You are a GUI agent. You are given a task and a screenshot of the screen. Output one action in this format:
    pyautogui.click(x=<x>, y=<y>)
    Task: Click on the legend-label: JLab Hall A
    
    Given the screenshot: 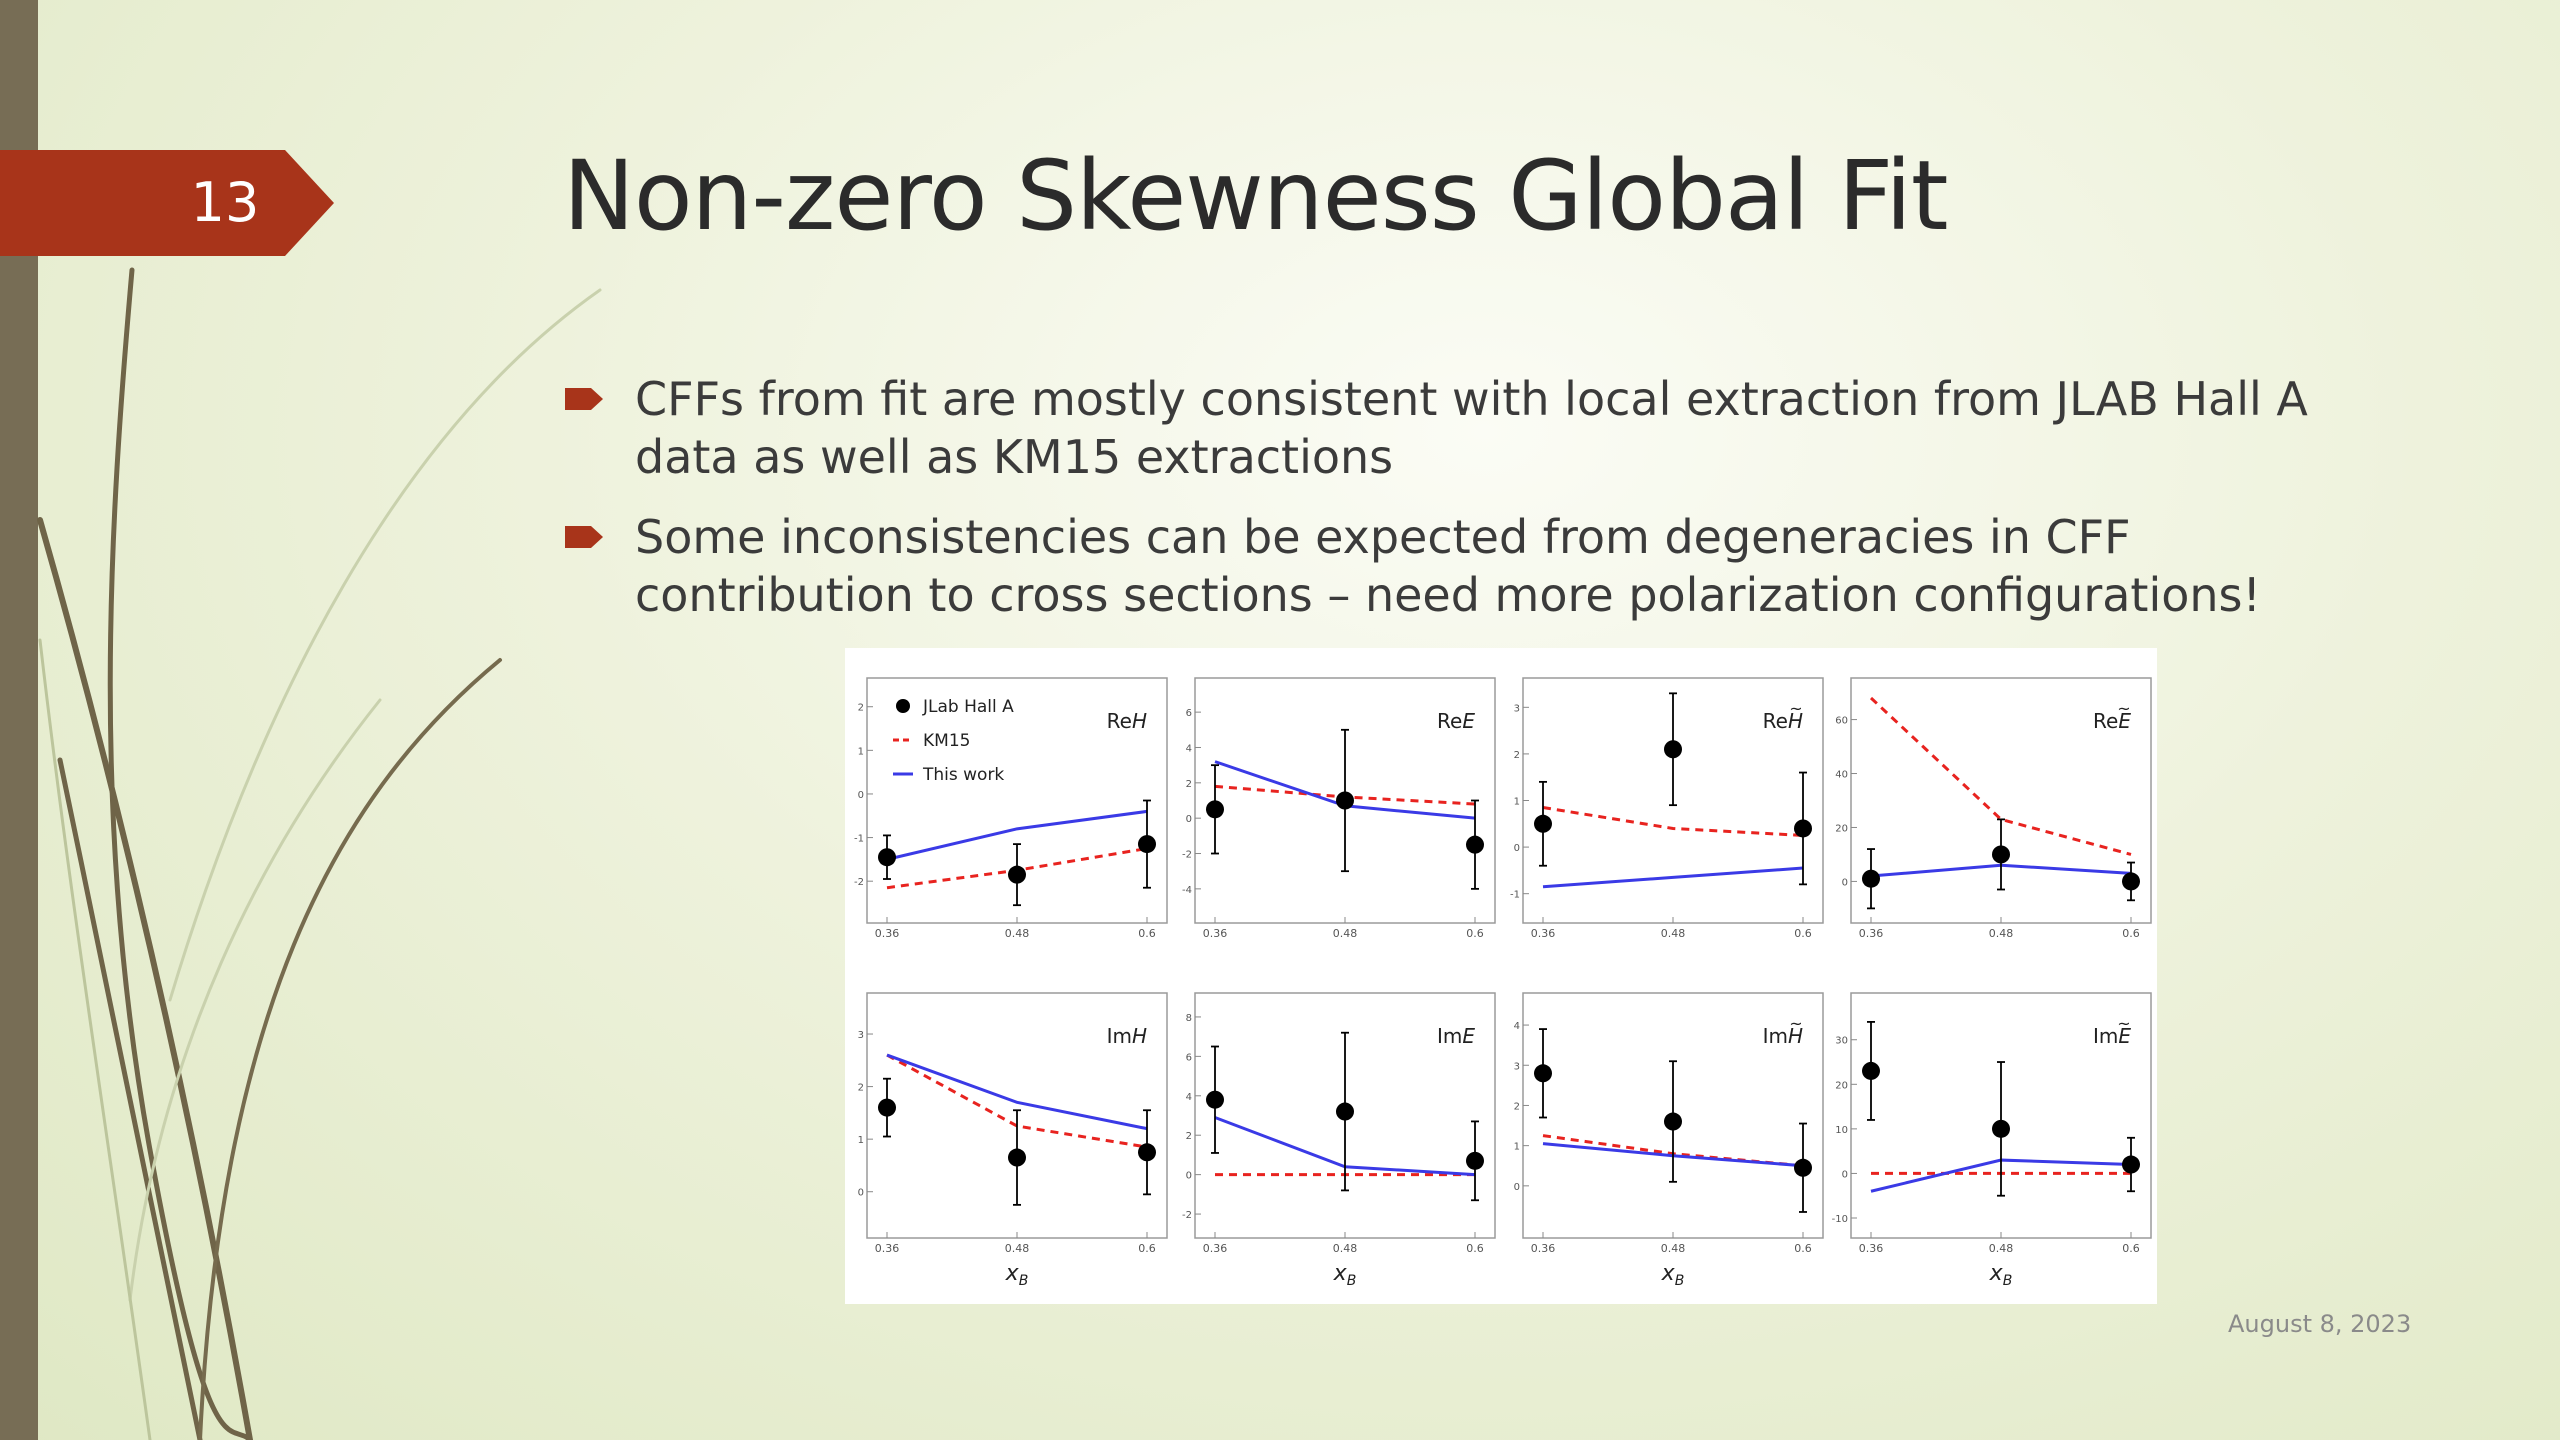 What is the action you would take?
    pyautogui.click(x=968, y=707)
    